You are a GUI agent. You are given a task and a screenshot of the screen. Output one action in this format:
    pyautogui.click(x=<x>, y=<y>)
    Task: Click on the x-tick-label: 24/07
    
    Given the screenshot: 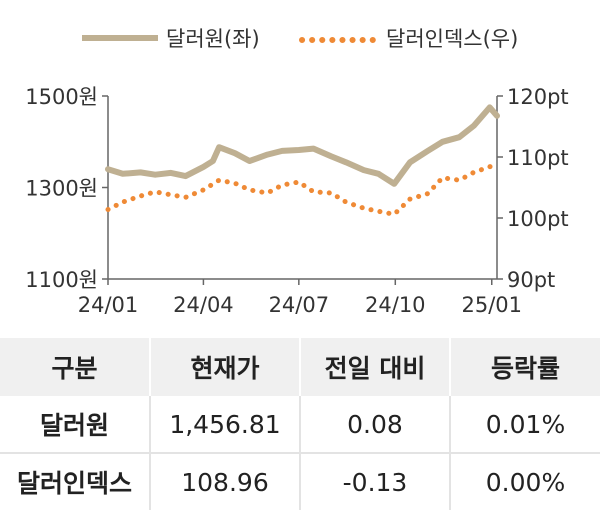 What is the action you would take?
    pyautogui.click(x=299, y=305)
    